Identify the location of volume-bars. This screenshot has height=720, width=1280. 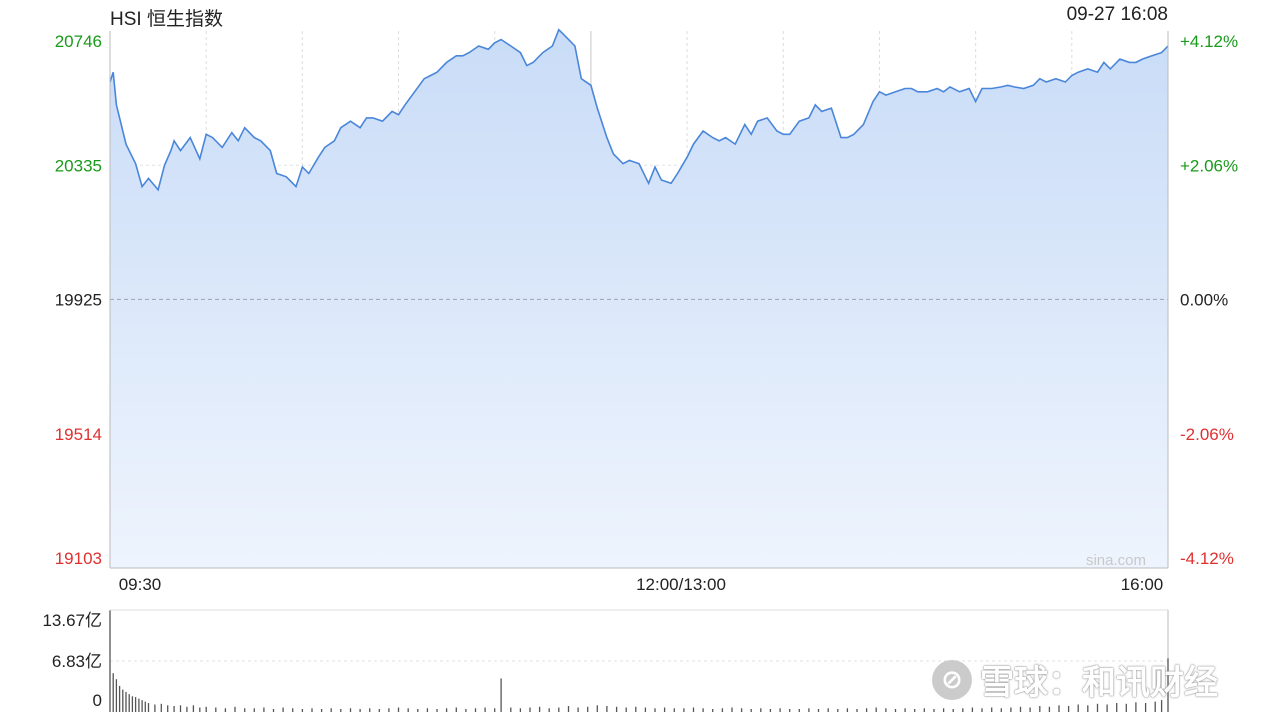
(639, 661).